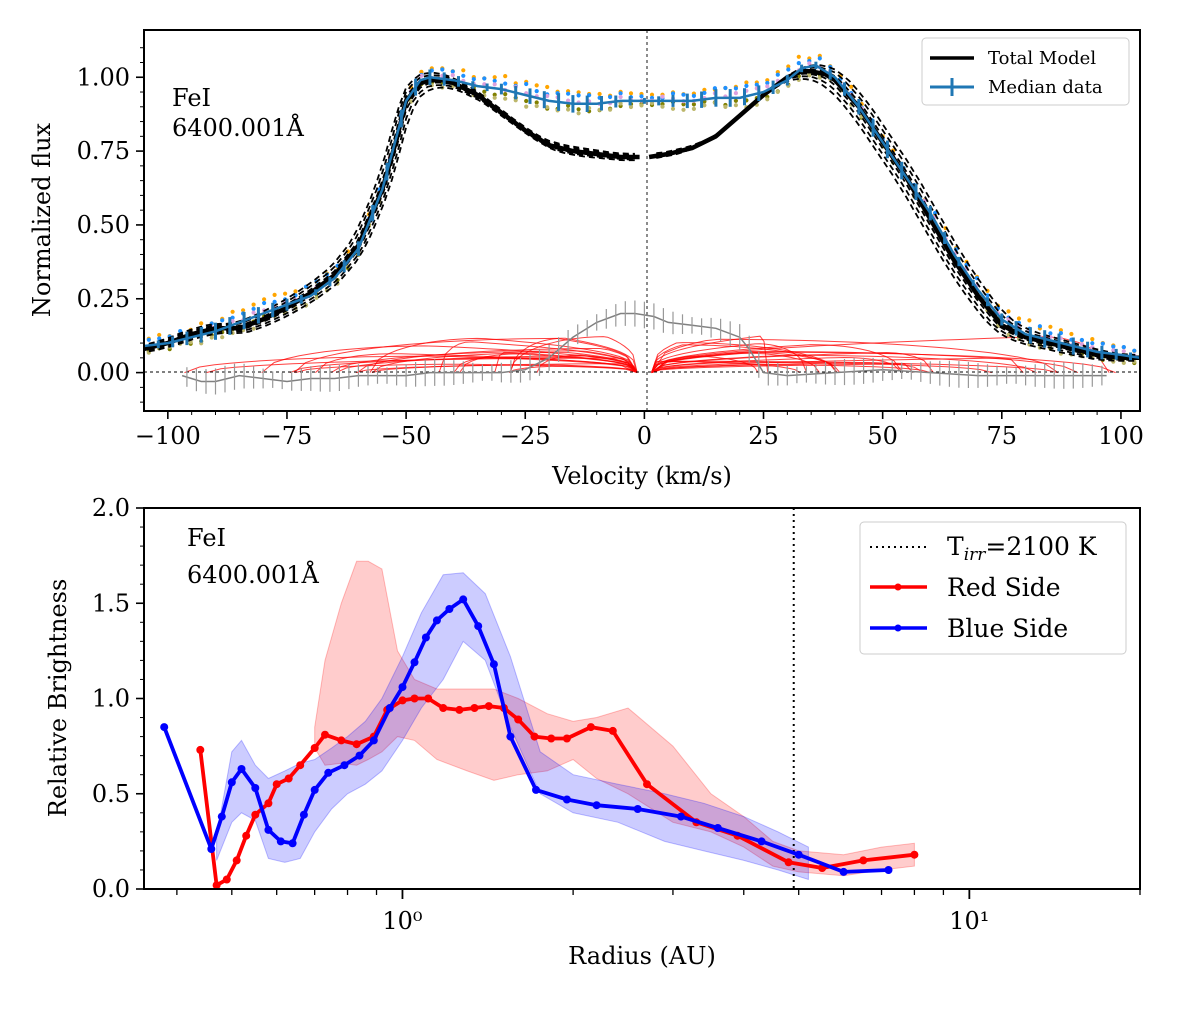 The width and height of the screenshot is (1200, 1011). Describe the element at coordinates (969, 921) in the screenshot. I see `bottom-x-tick-label: 10¹` at that location.